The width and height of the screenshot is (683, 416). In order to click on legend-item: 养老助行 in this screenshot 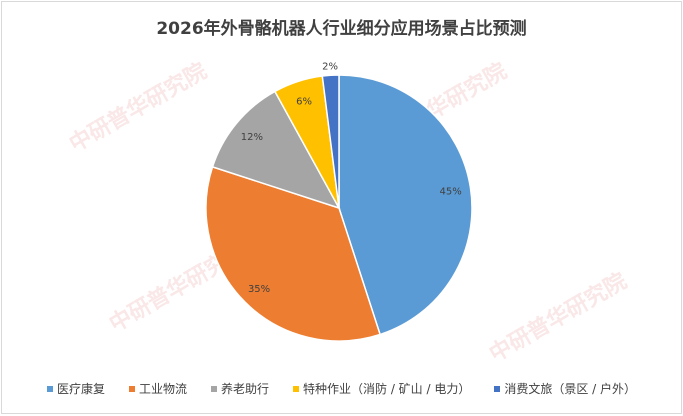, I will do `click(239, 388)`.